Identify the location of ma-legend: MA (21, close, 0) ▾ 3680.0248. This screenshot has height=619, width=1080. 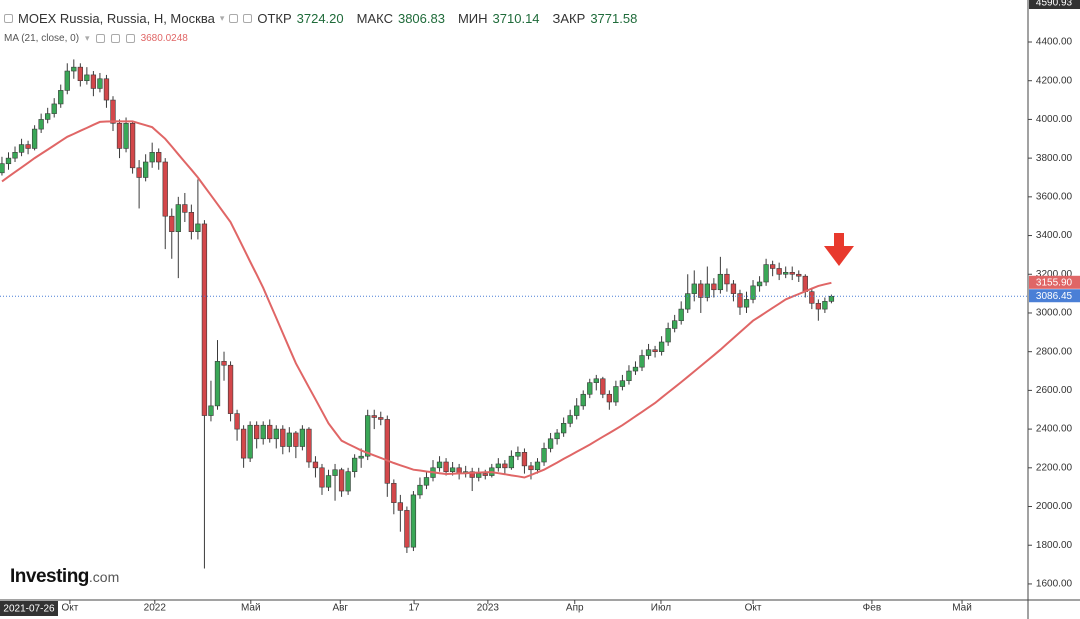
(96, 38).